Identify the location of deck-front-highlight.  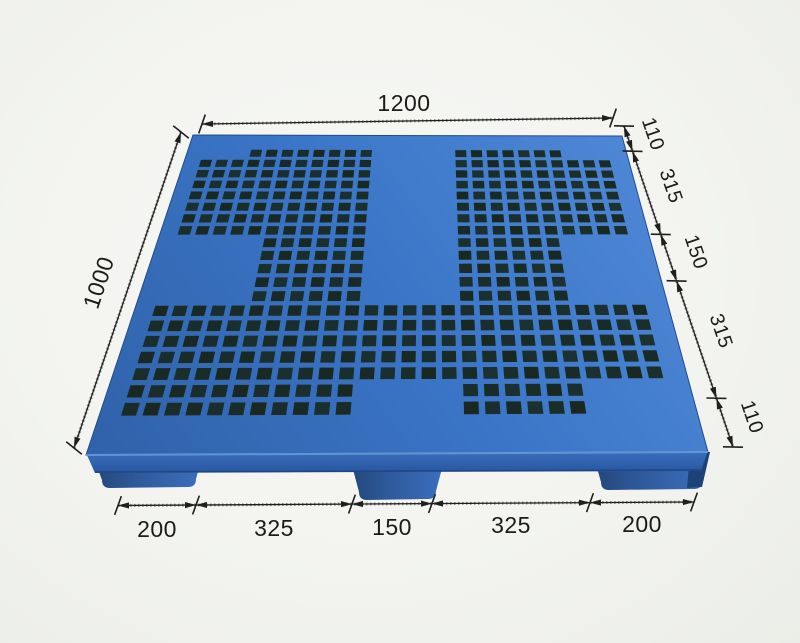
(397, 453).